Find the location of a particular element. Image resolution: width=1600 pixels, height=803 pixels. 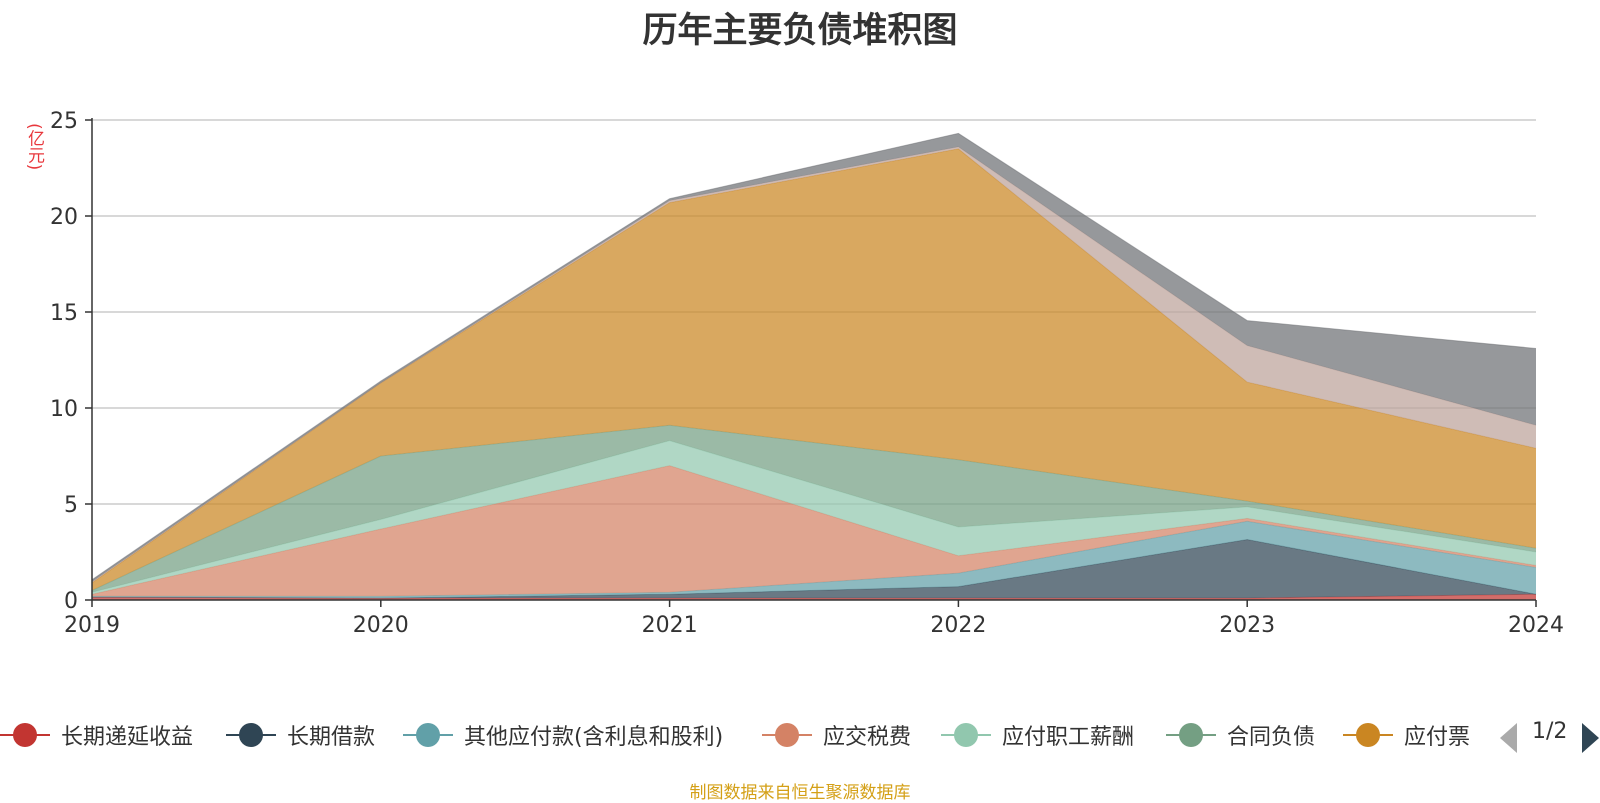

x-tick-label: 2021 is located at coordinates (670, 625).